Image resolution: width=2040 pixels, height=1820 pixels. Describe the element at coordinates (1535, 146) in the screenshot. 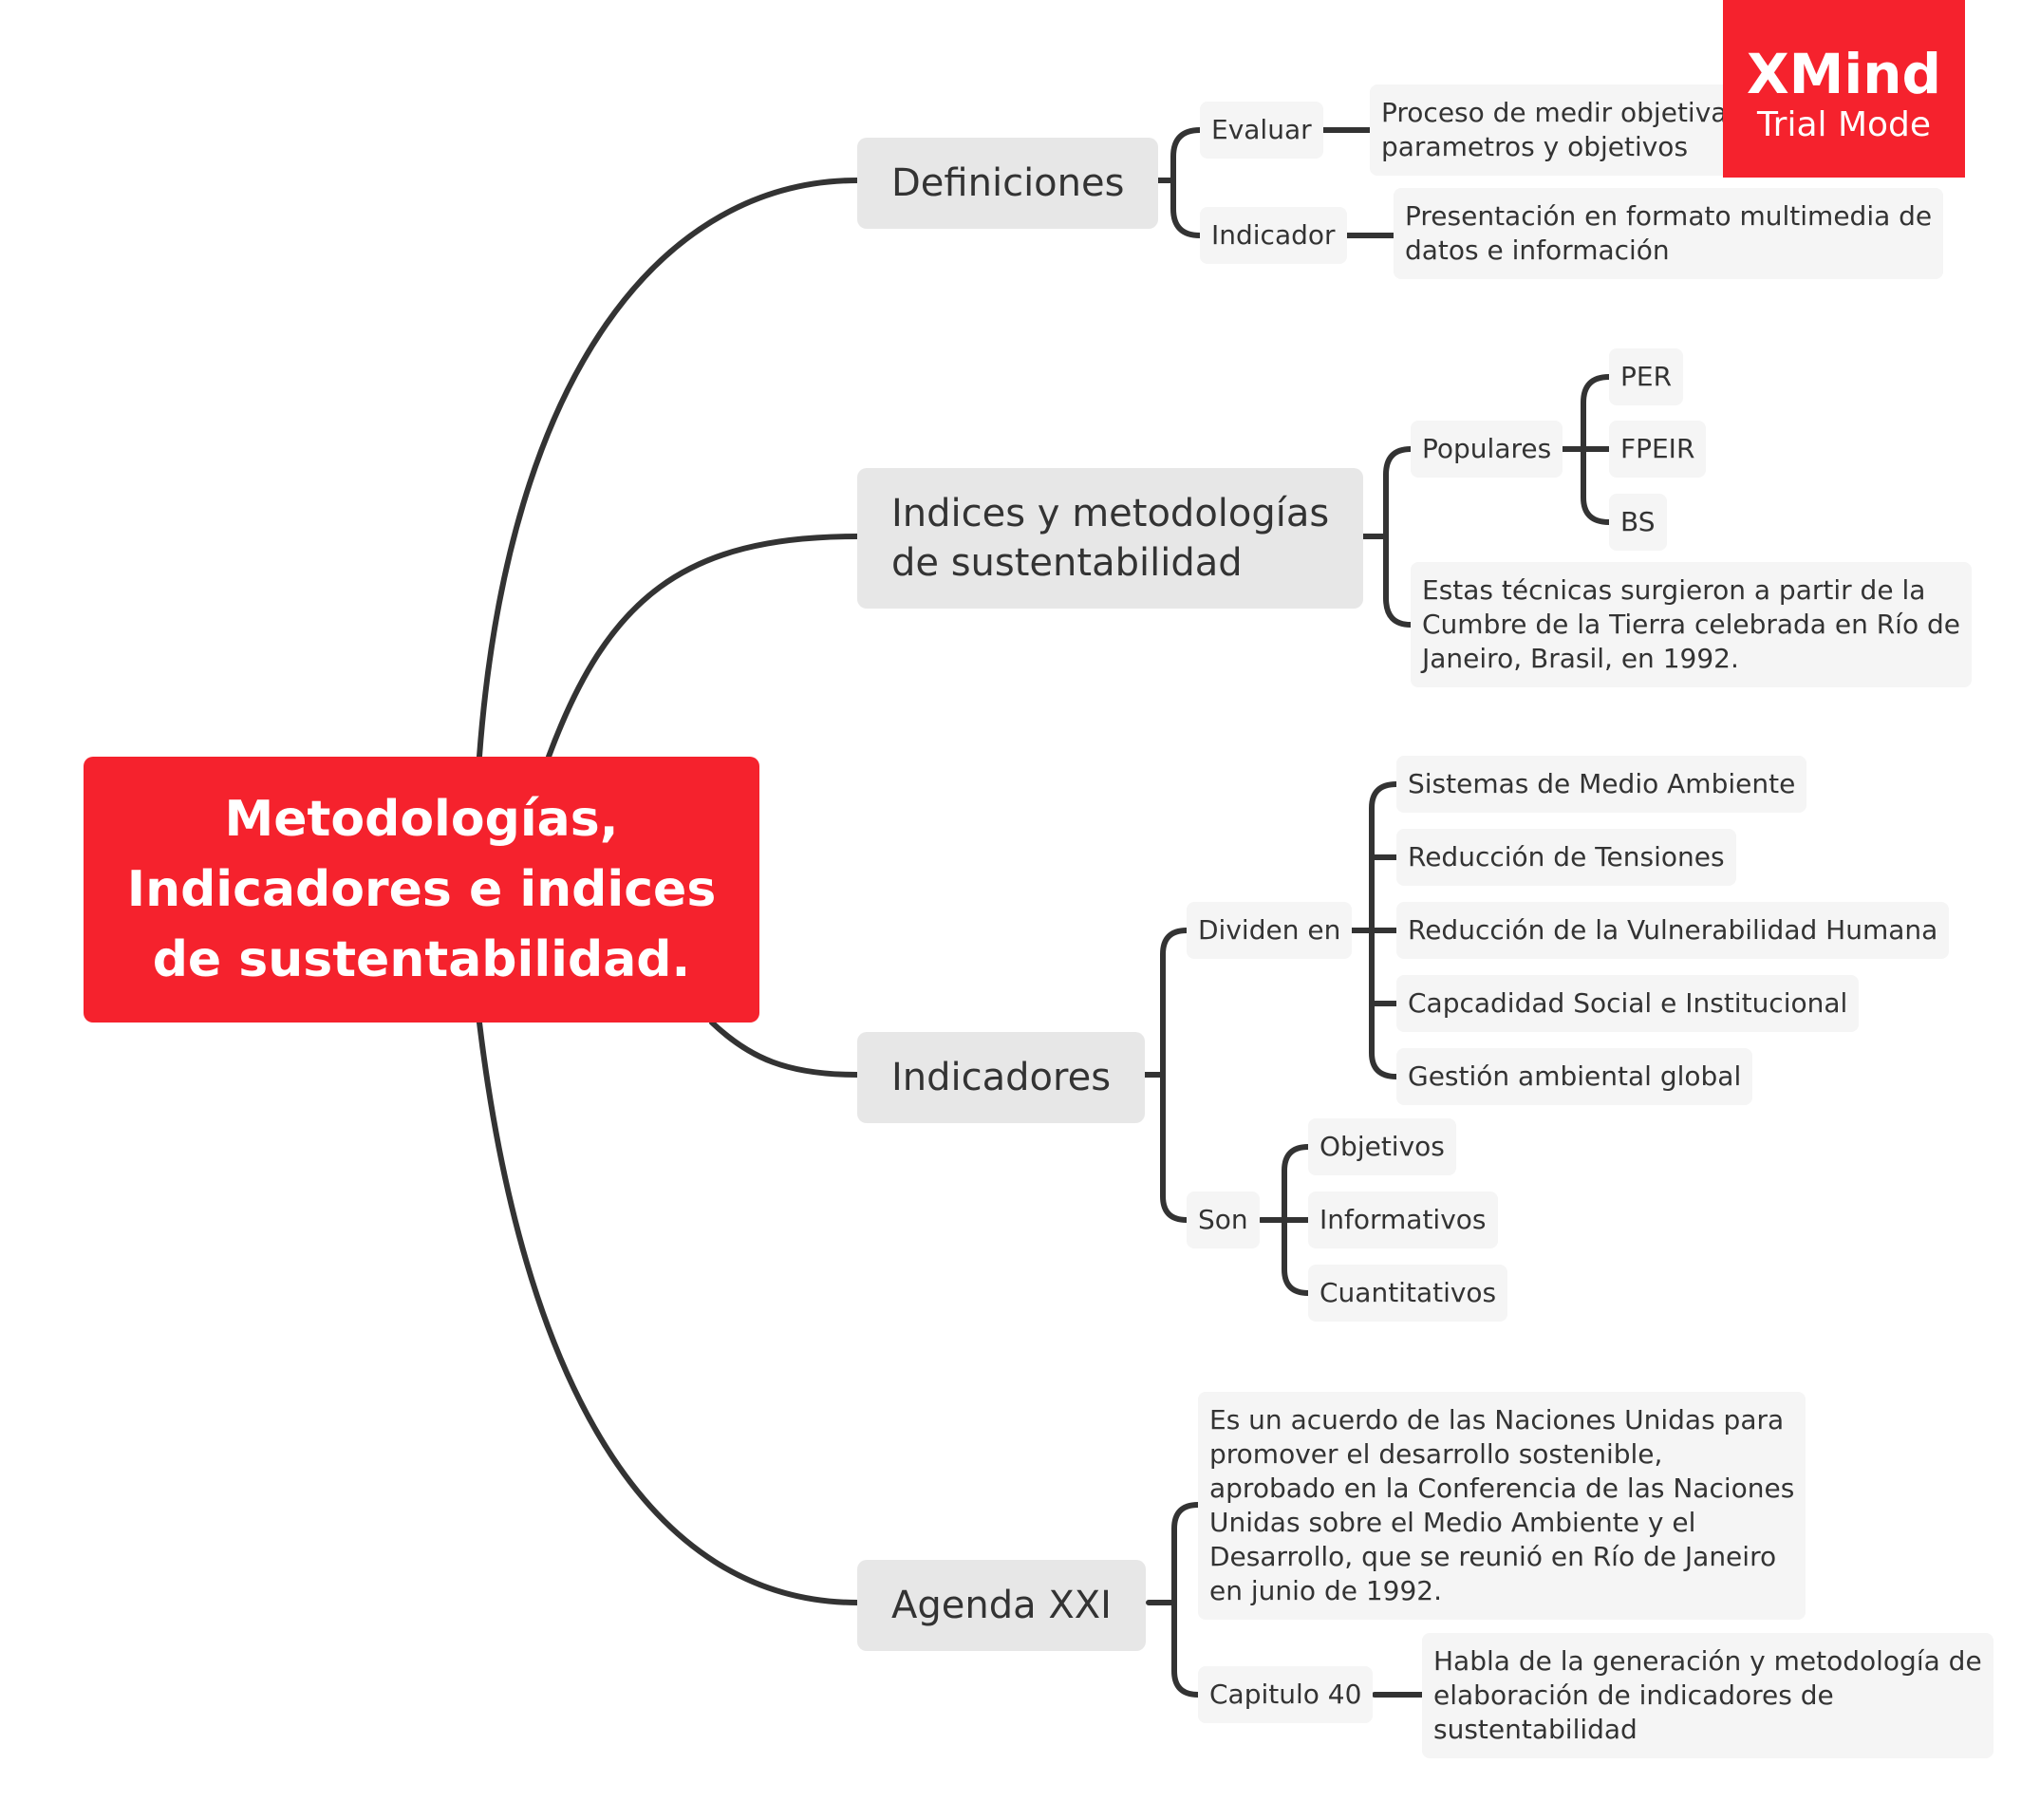

I see `note-evaluar-line2: parametros y objetivos` at that location.